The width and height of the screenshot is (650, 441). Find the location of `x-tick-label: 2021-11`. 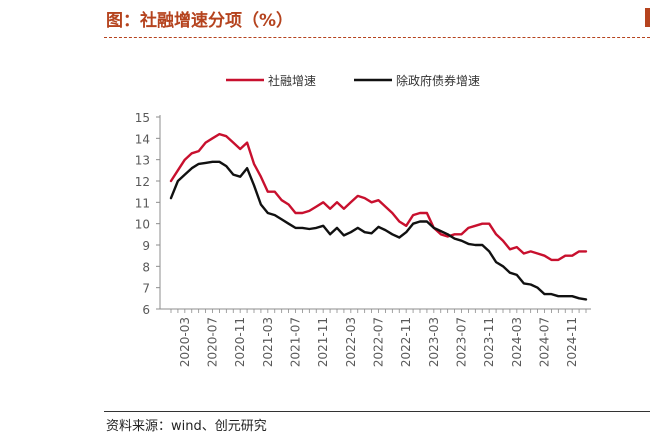

x-tick-label: 2021-11 is located at coordinates (323, 342).